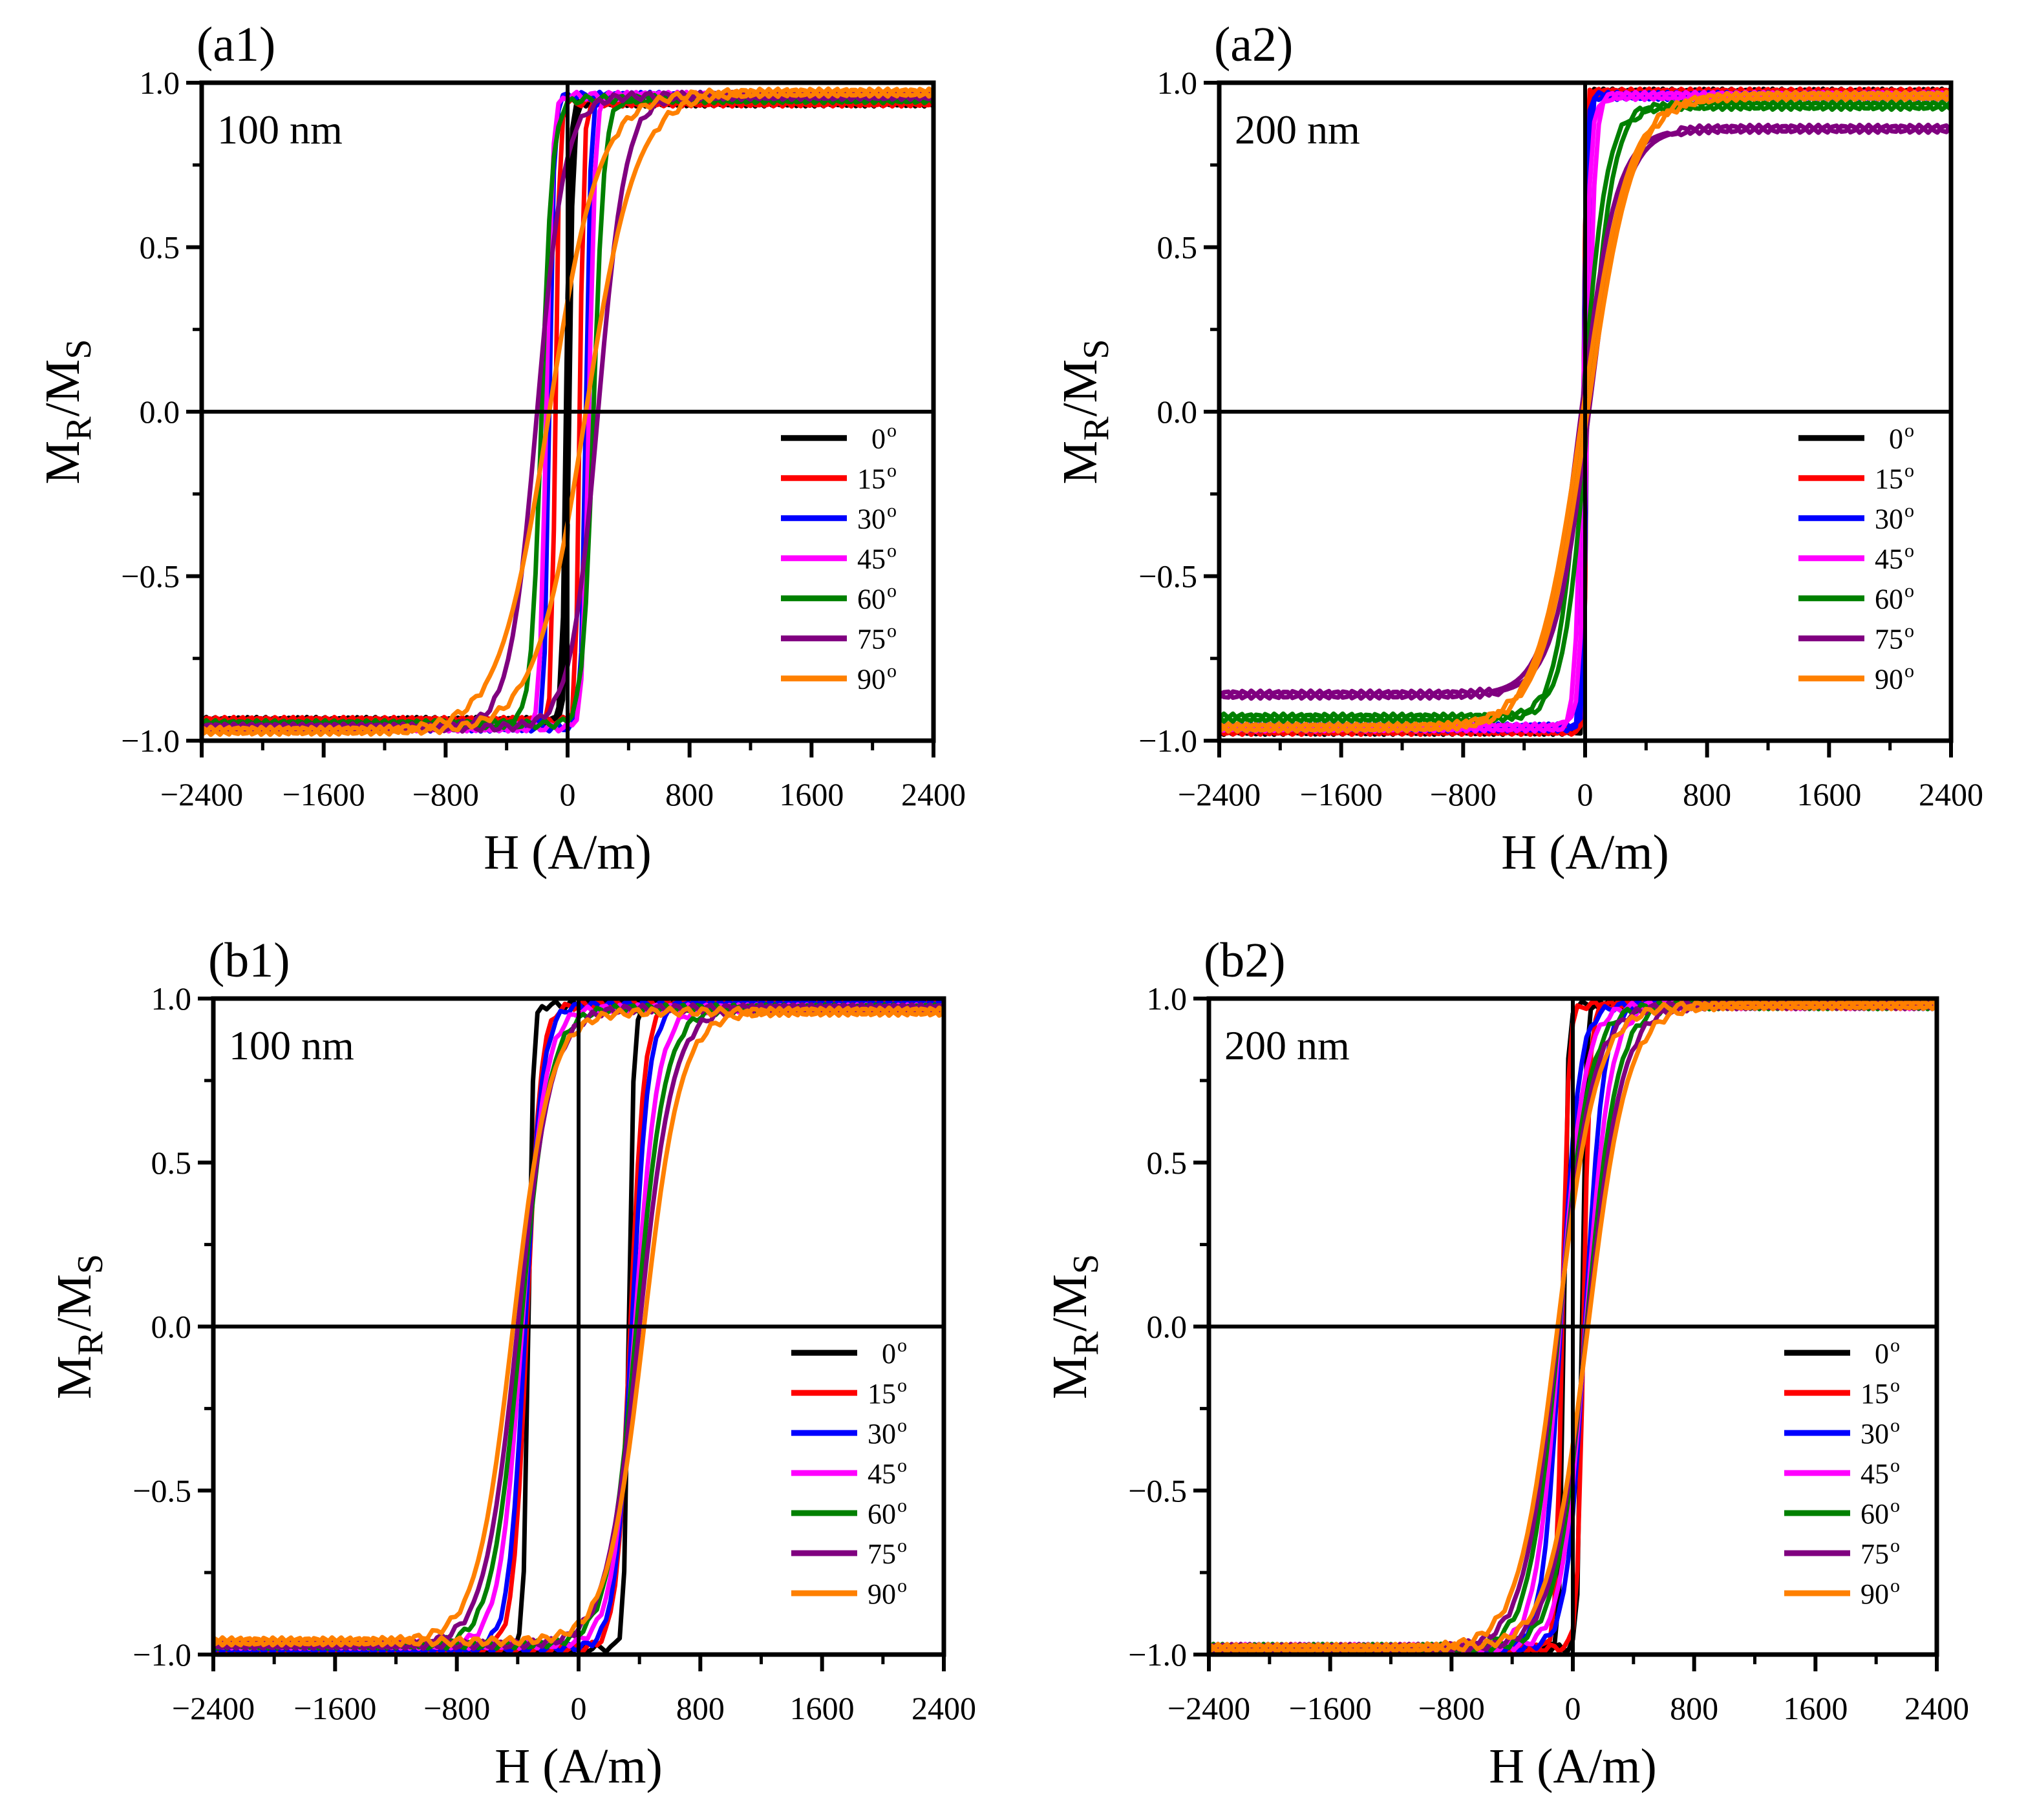 This screenshot has width=2026, height=1820. What do you see at coordinates (1253, 44) in the screenshot?
I see `panel-label: (a2)` at bounding box center [1253, 44].